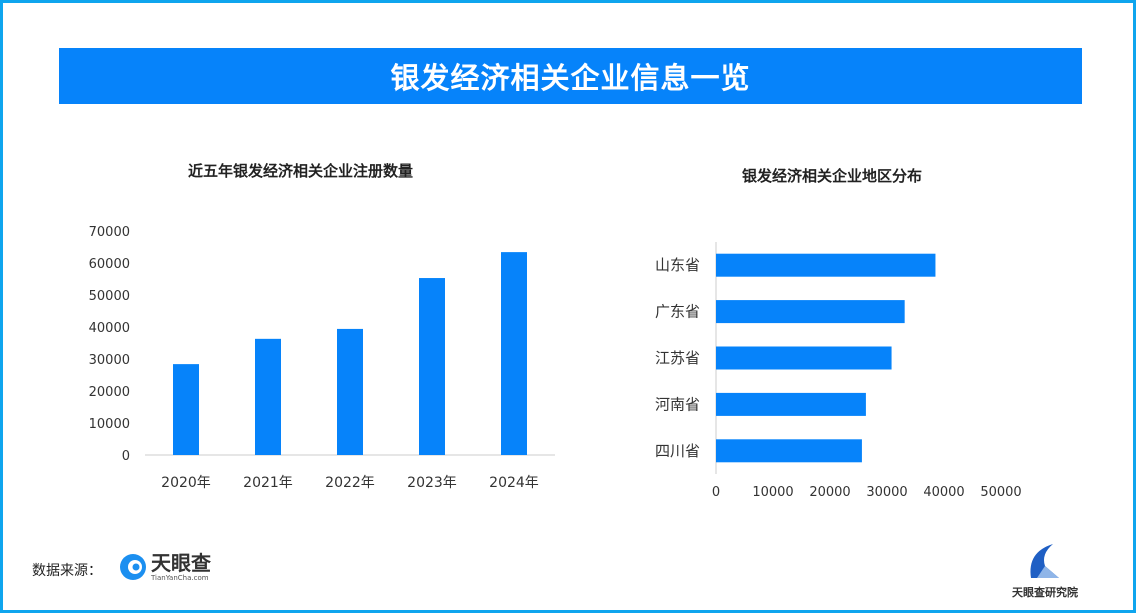 The image size is (1136, 613). I want to click on bar-江苏省, so click(804, 358).